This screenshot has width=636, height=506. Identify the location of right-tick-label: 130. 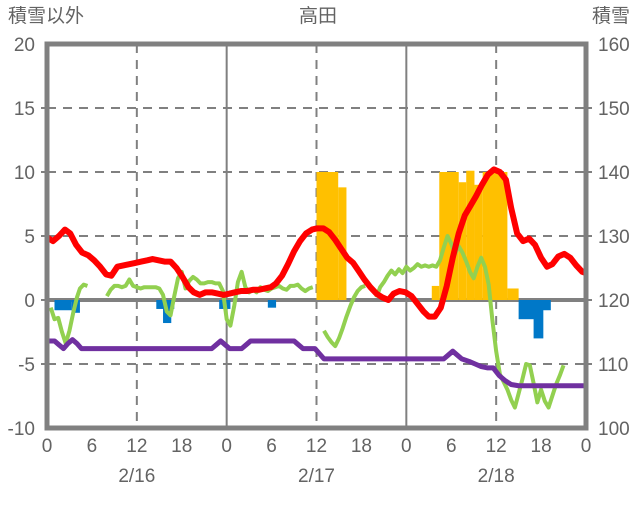
(614, 237).